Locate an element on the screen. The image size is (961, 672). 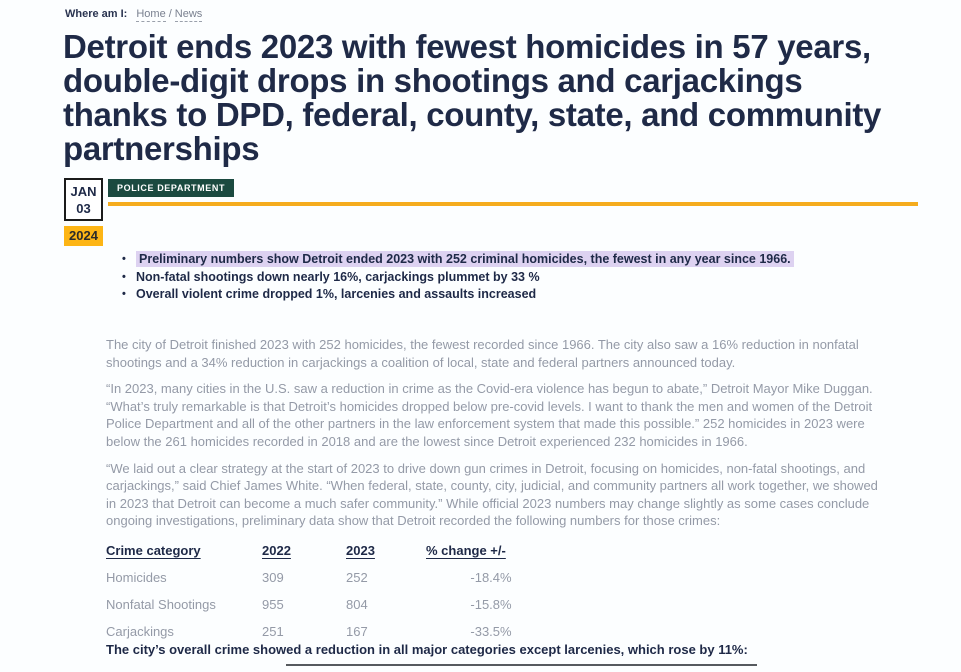
cell-2023: 804 is located at coordinates (357, 604).